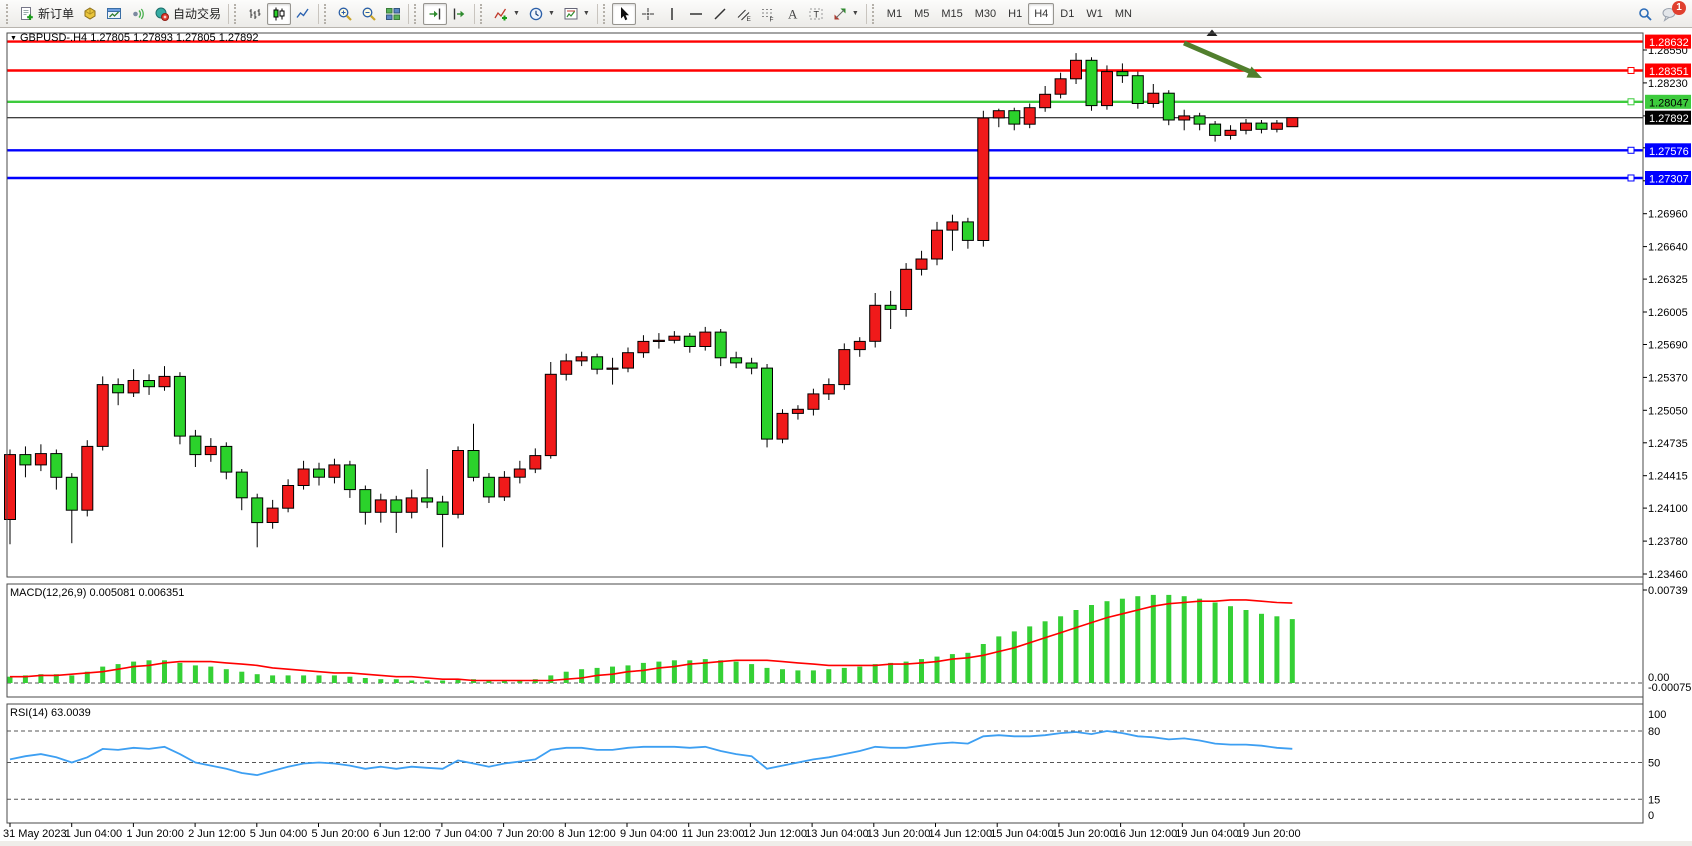 Image resolution: width=1692 pixels, height=846 pixels. I want to click on price-badge-label: 1.27892, so click(1669, 119).